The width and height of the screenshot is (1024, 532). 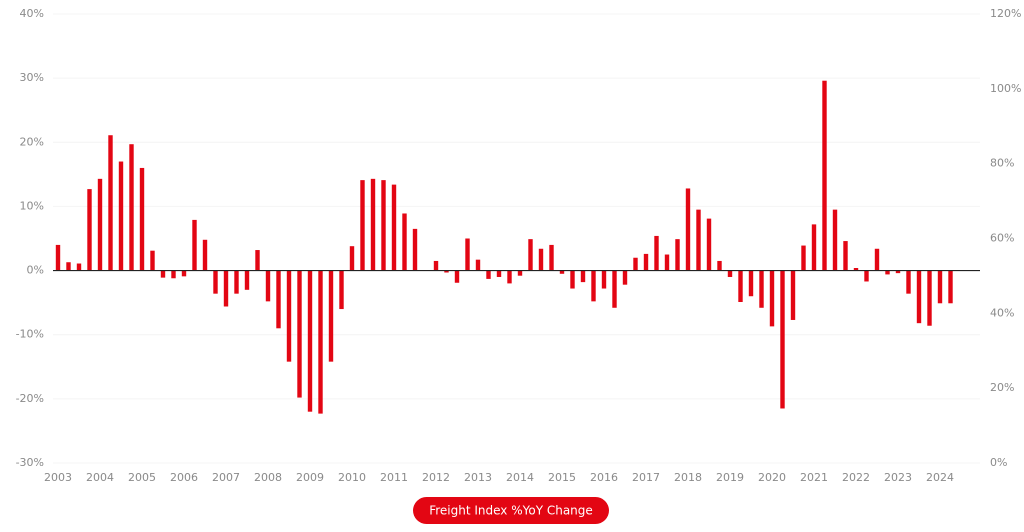 I want to click on y-tick-label: -30%, so click(x=30, y=462).